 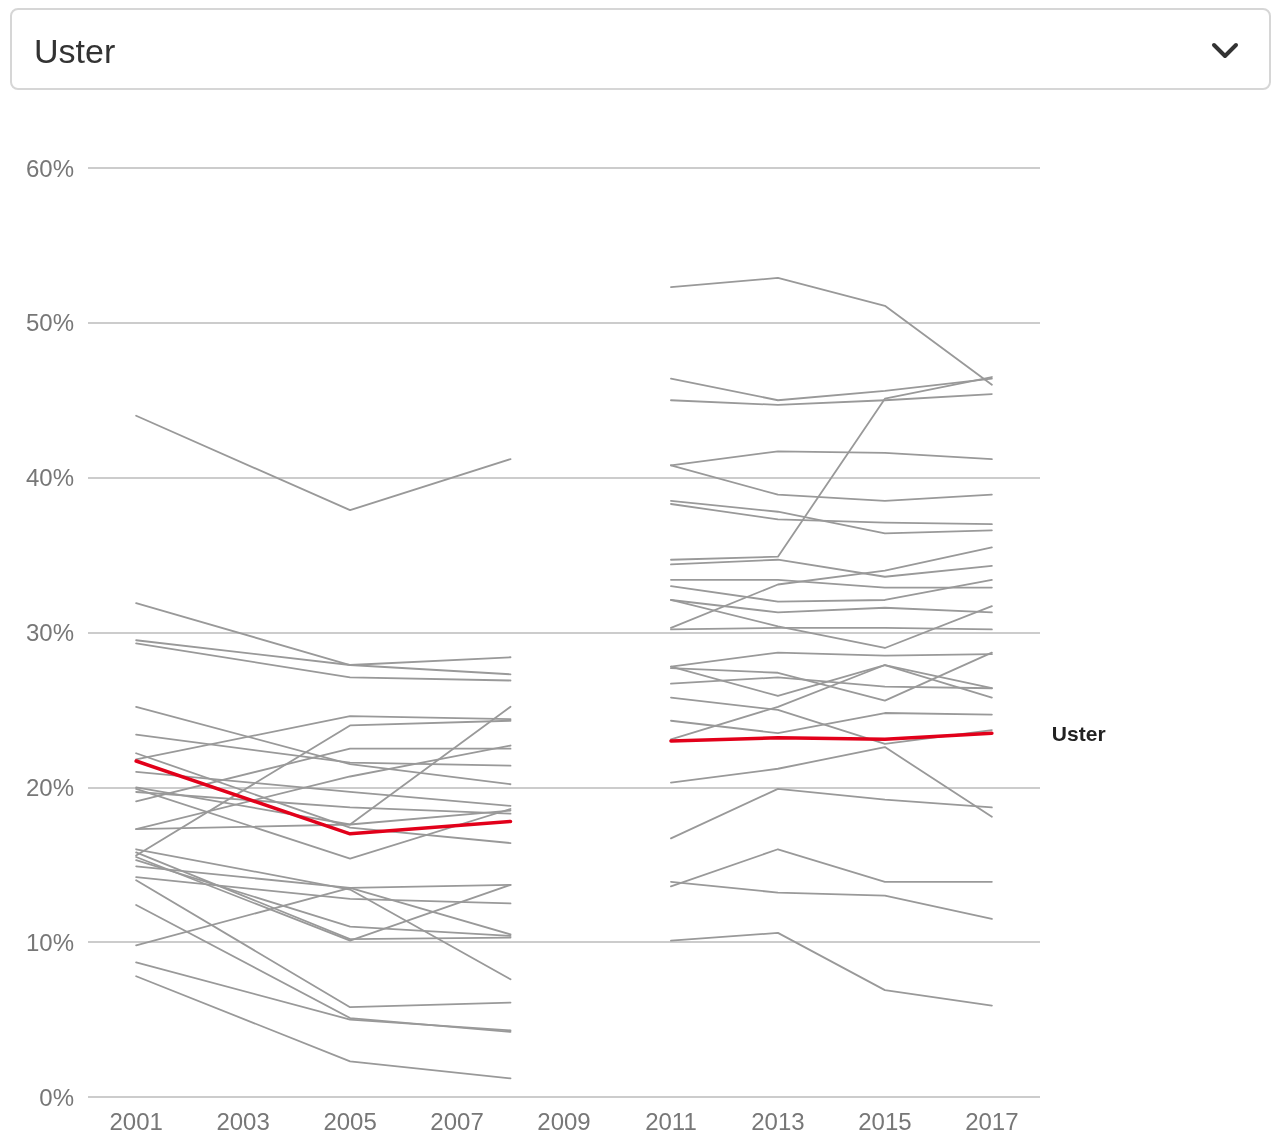 What do you see at coordinates (136, 1121) in the screenshot?
I see `x-tick-label: 2001` at bounding box center [136, 1121].